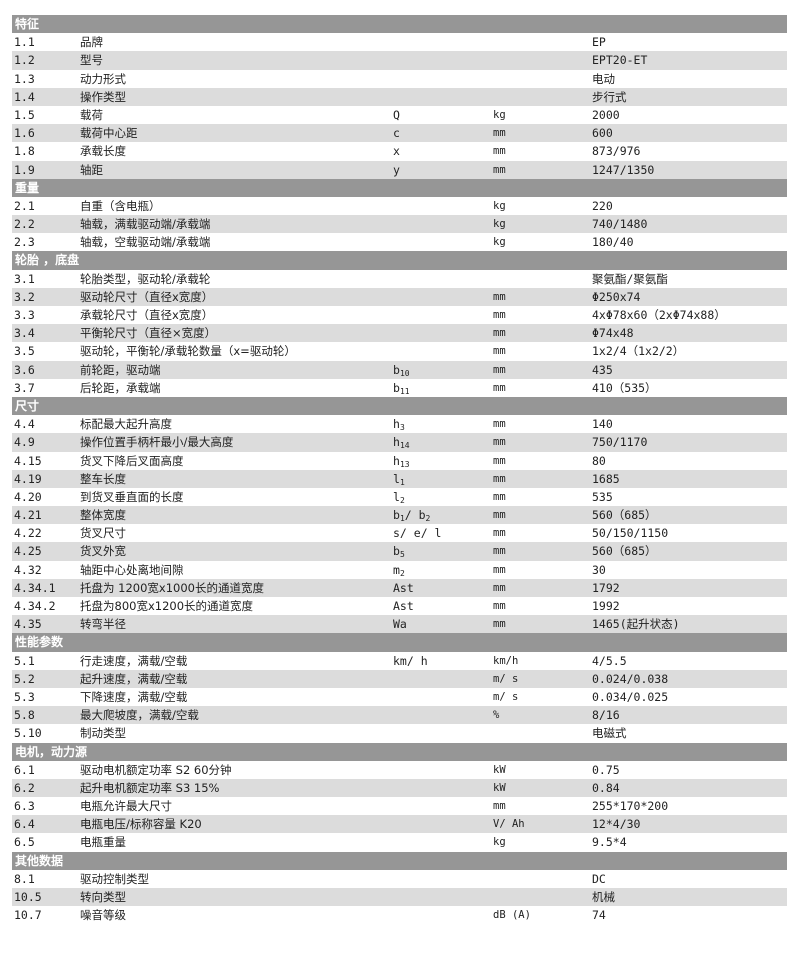 This screenshot has height=964, width=800. Describe the element at coordinates (103, 624) in the screenshot. I see `item-name: 转弯半径` at that location.